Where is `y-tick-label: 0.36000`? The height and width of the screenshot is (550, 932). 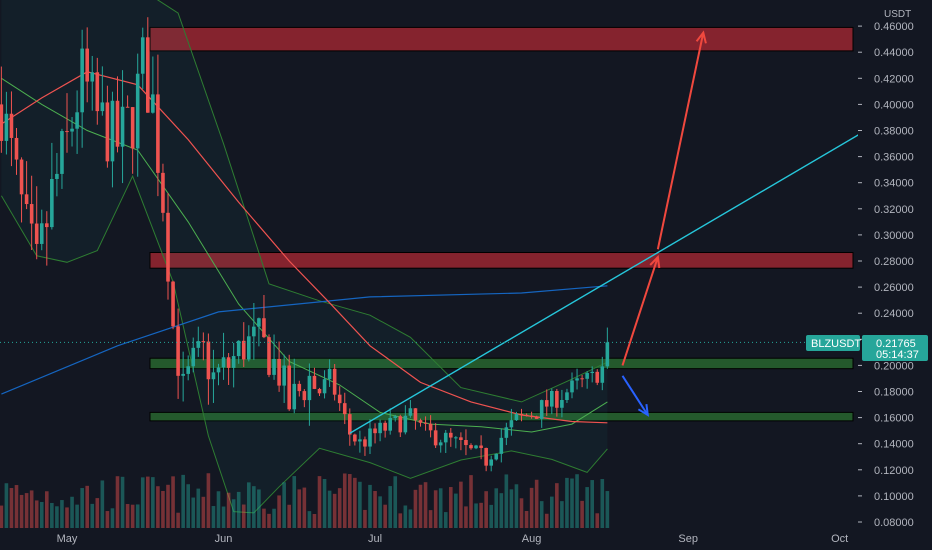 y-tick-label: 0.36000 is located at coordinates (894, 158).